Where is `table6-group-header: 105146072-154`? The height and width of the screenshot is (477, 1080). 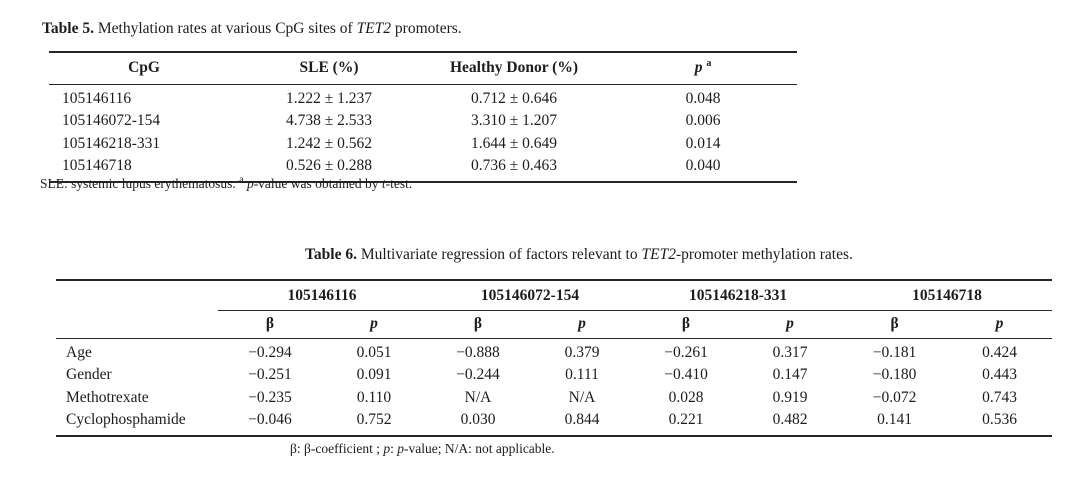
table6-group-header: 105146072-154 is located at coordinates (530, 295).